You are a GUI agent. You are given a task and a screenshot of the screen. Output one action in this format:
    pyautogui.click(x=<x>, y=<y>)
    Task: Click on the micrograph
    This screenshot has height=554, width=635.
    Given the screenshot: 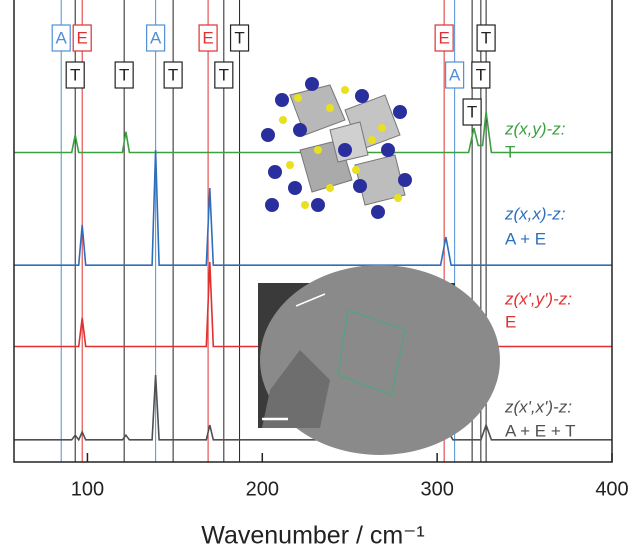 What is the action you would take?
    pyautogui.click(x=379, y=360)
    